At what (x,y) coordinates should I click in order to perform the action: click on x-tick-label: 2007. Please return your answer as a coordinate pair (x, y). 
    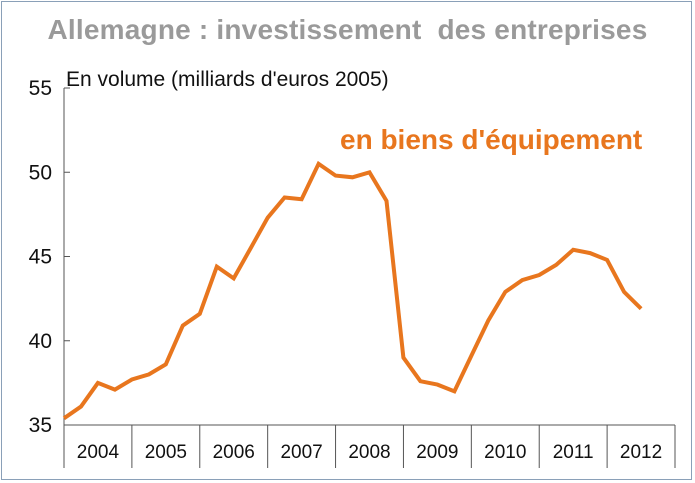
    Looking at the image, I should click on (301, 452).